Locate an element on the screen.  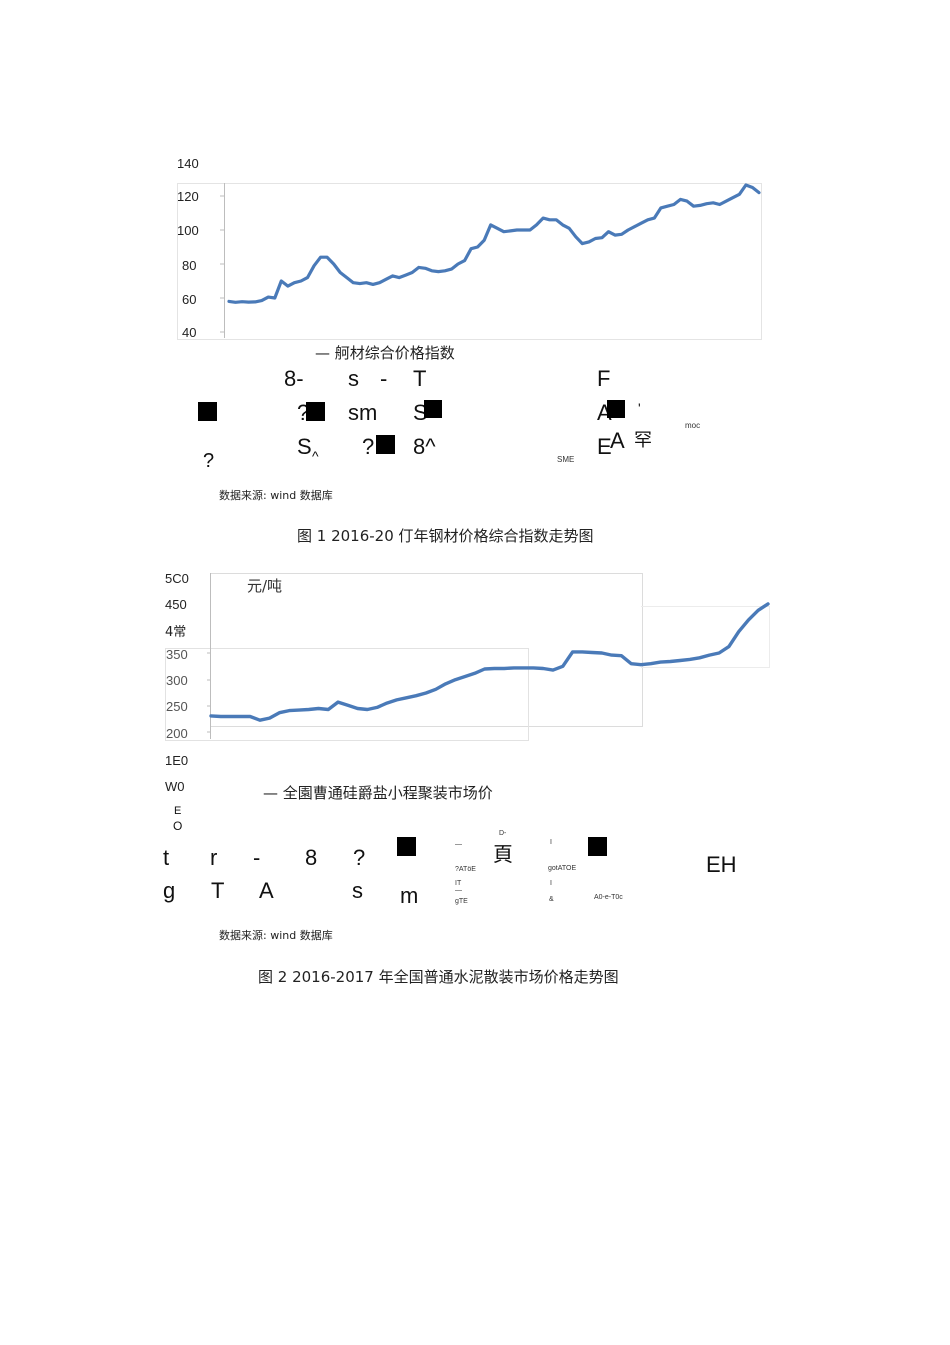
artifact-text: IT is located at coordinates (458, 883).